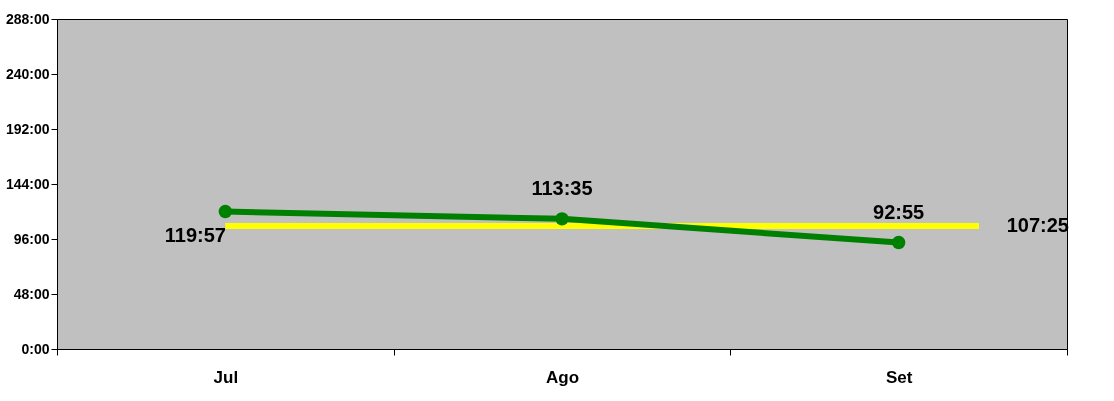 This screenshot has width=1114, height=401. What do you see at coordinates (27, 183) in the screenshot?
I see `y-tick-label: 144:00` at bounding box center [27, 183].